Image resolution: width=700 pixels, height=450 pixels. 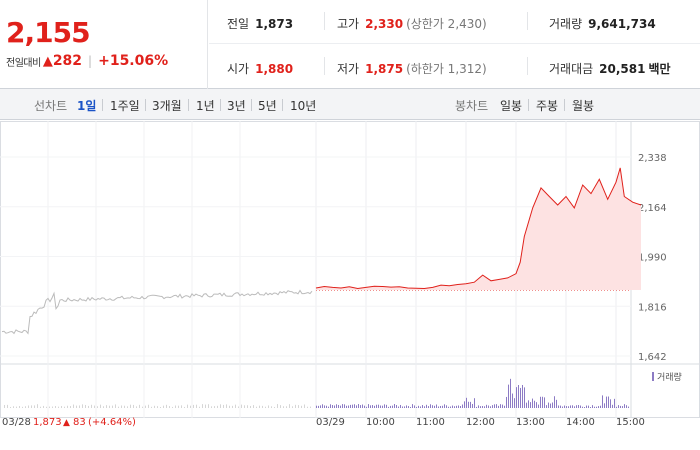 What do you see at coordinates (67, 61) in the screenshot?
I see `change-amount: 282` at bounding box center [67, 61].